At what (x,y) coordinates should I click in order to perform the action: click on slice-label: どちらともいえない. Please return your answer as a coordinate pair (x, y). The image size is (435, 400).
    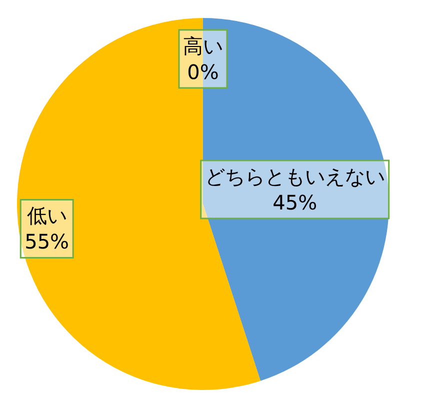
    Looking at the image, I should click on (294, 176).